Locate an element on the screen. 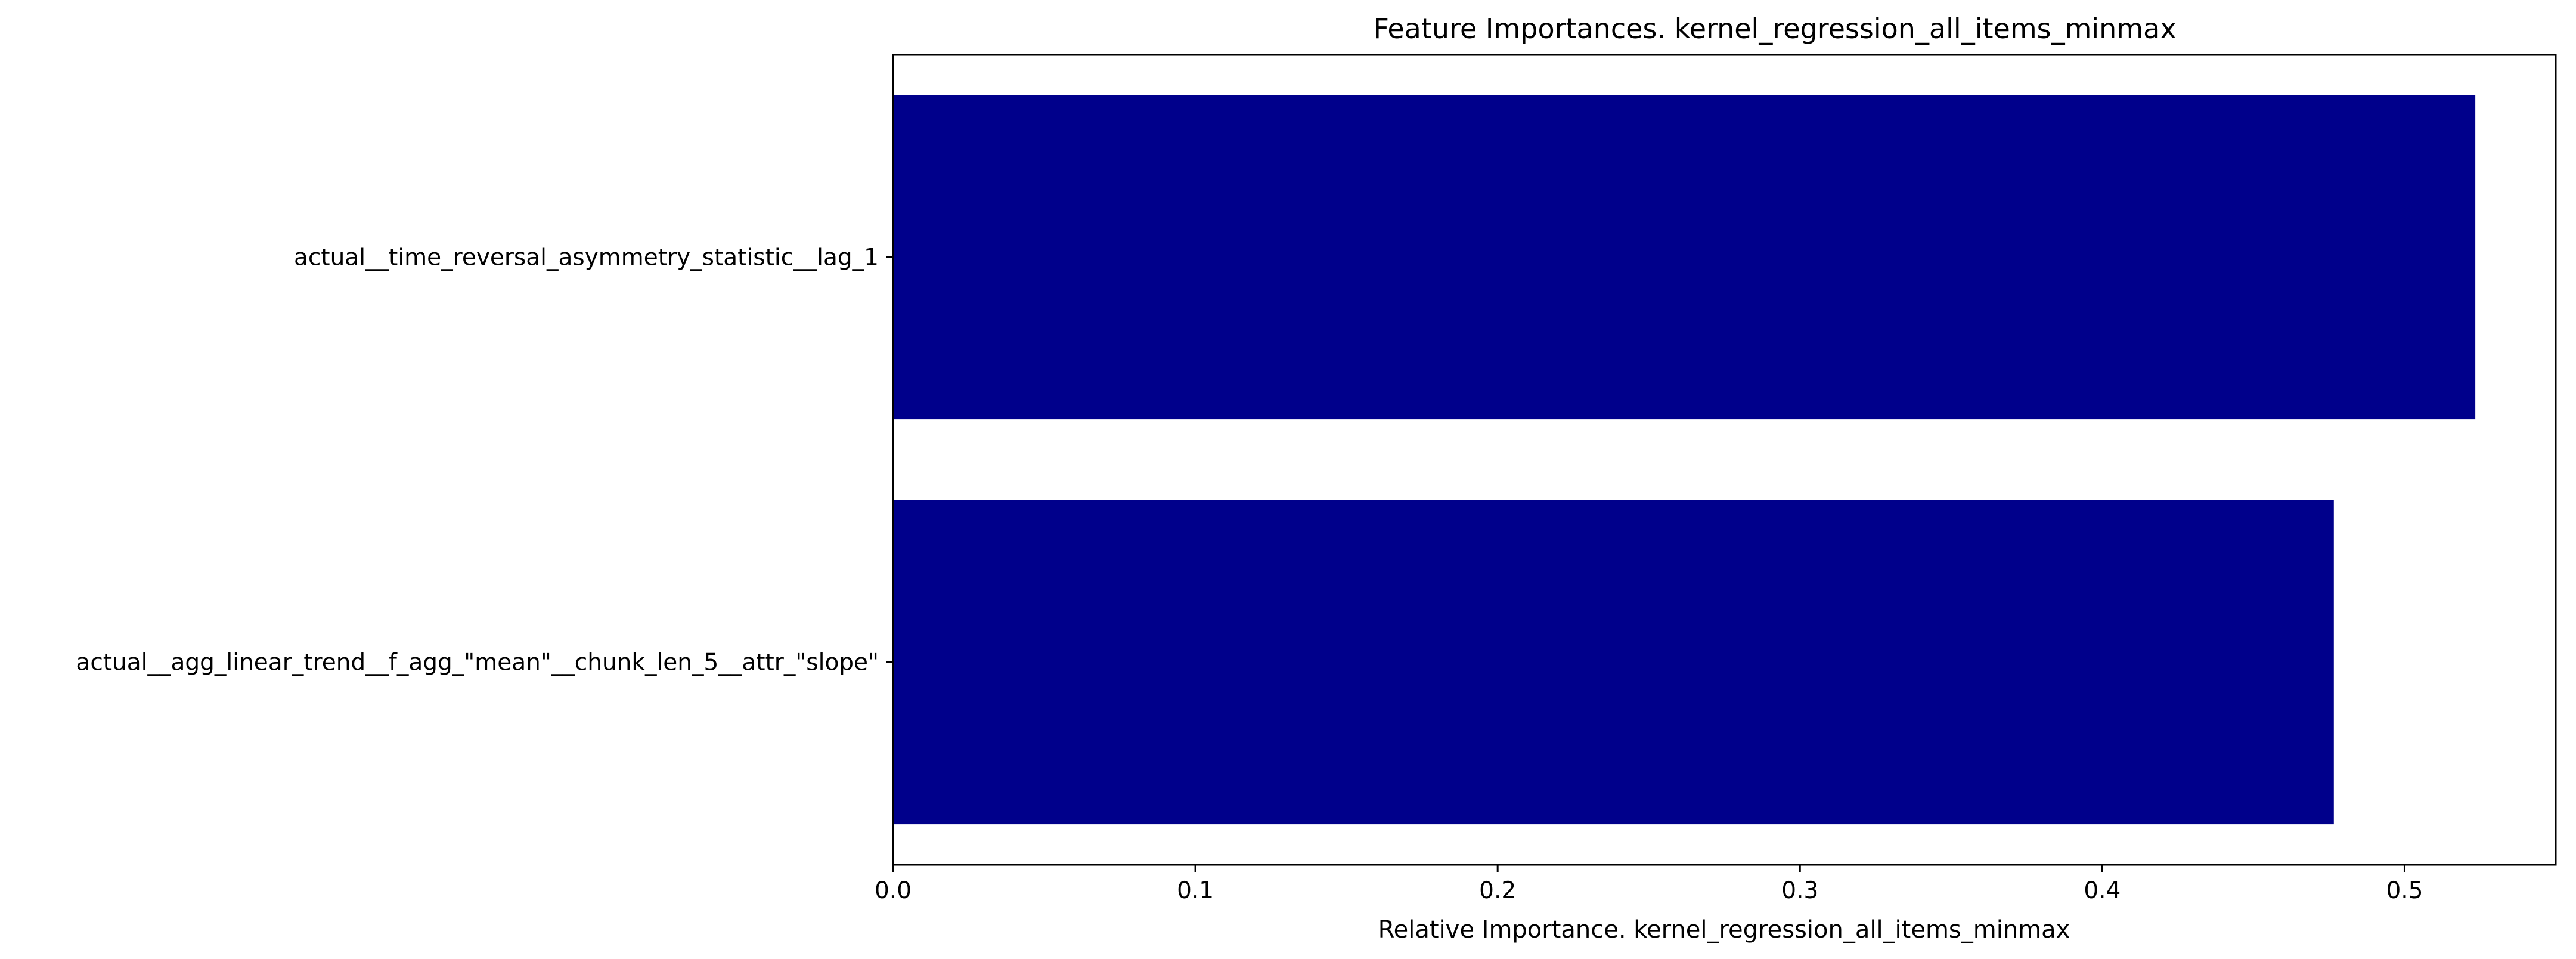 The width and height of the screenshot is (2576, 959). x-tick-label-5: 0.5 is located at coordinates (2404, 890).